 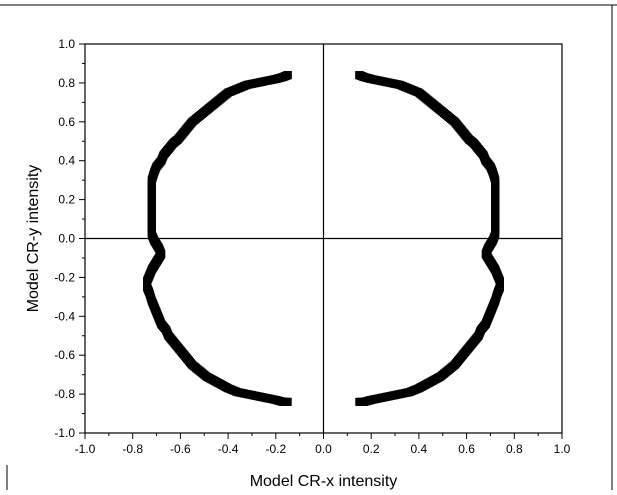 I want to click on x-axis-title: Model CR-x intensity, so click(x=324, y=481).